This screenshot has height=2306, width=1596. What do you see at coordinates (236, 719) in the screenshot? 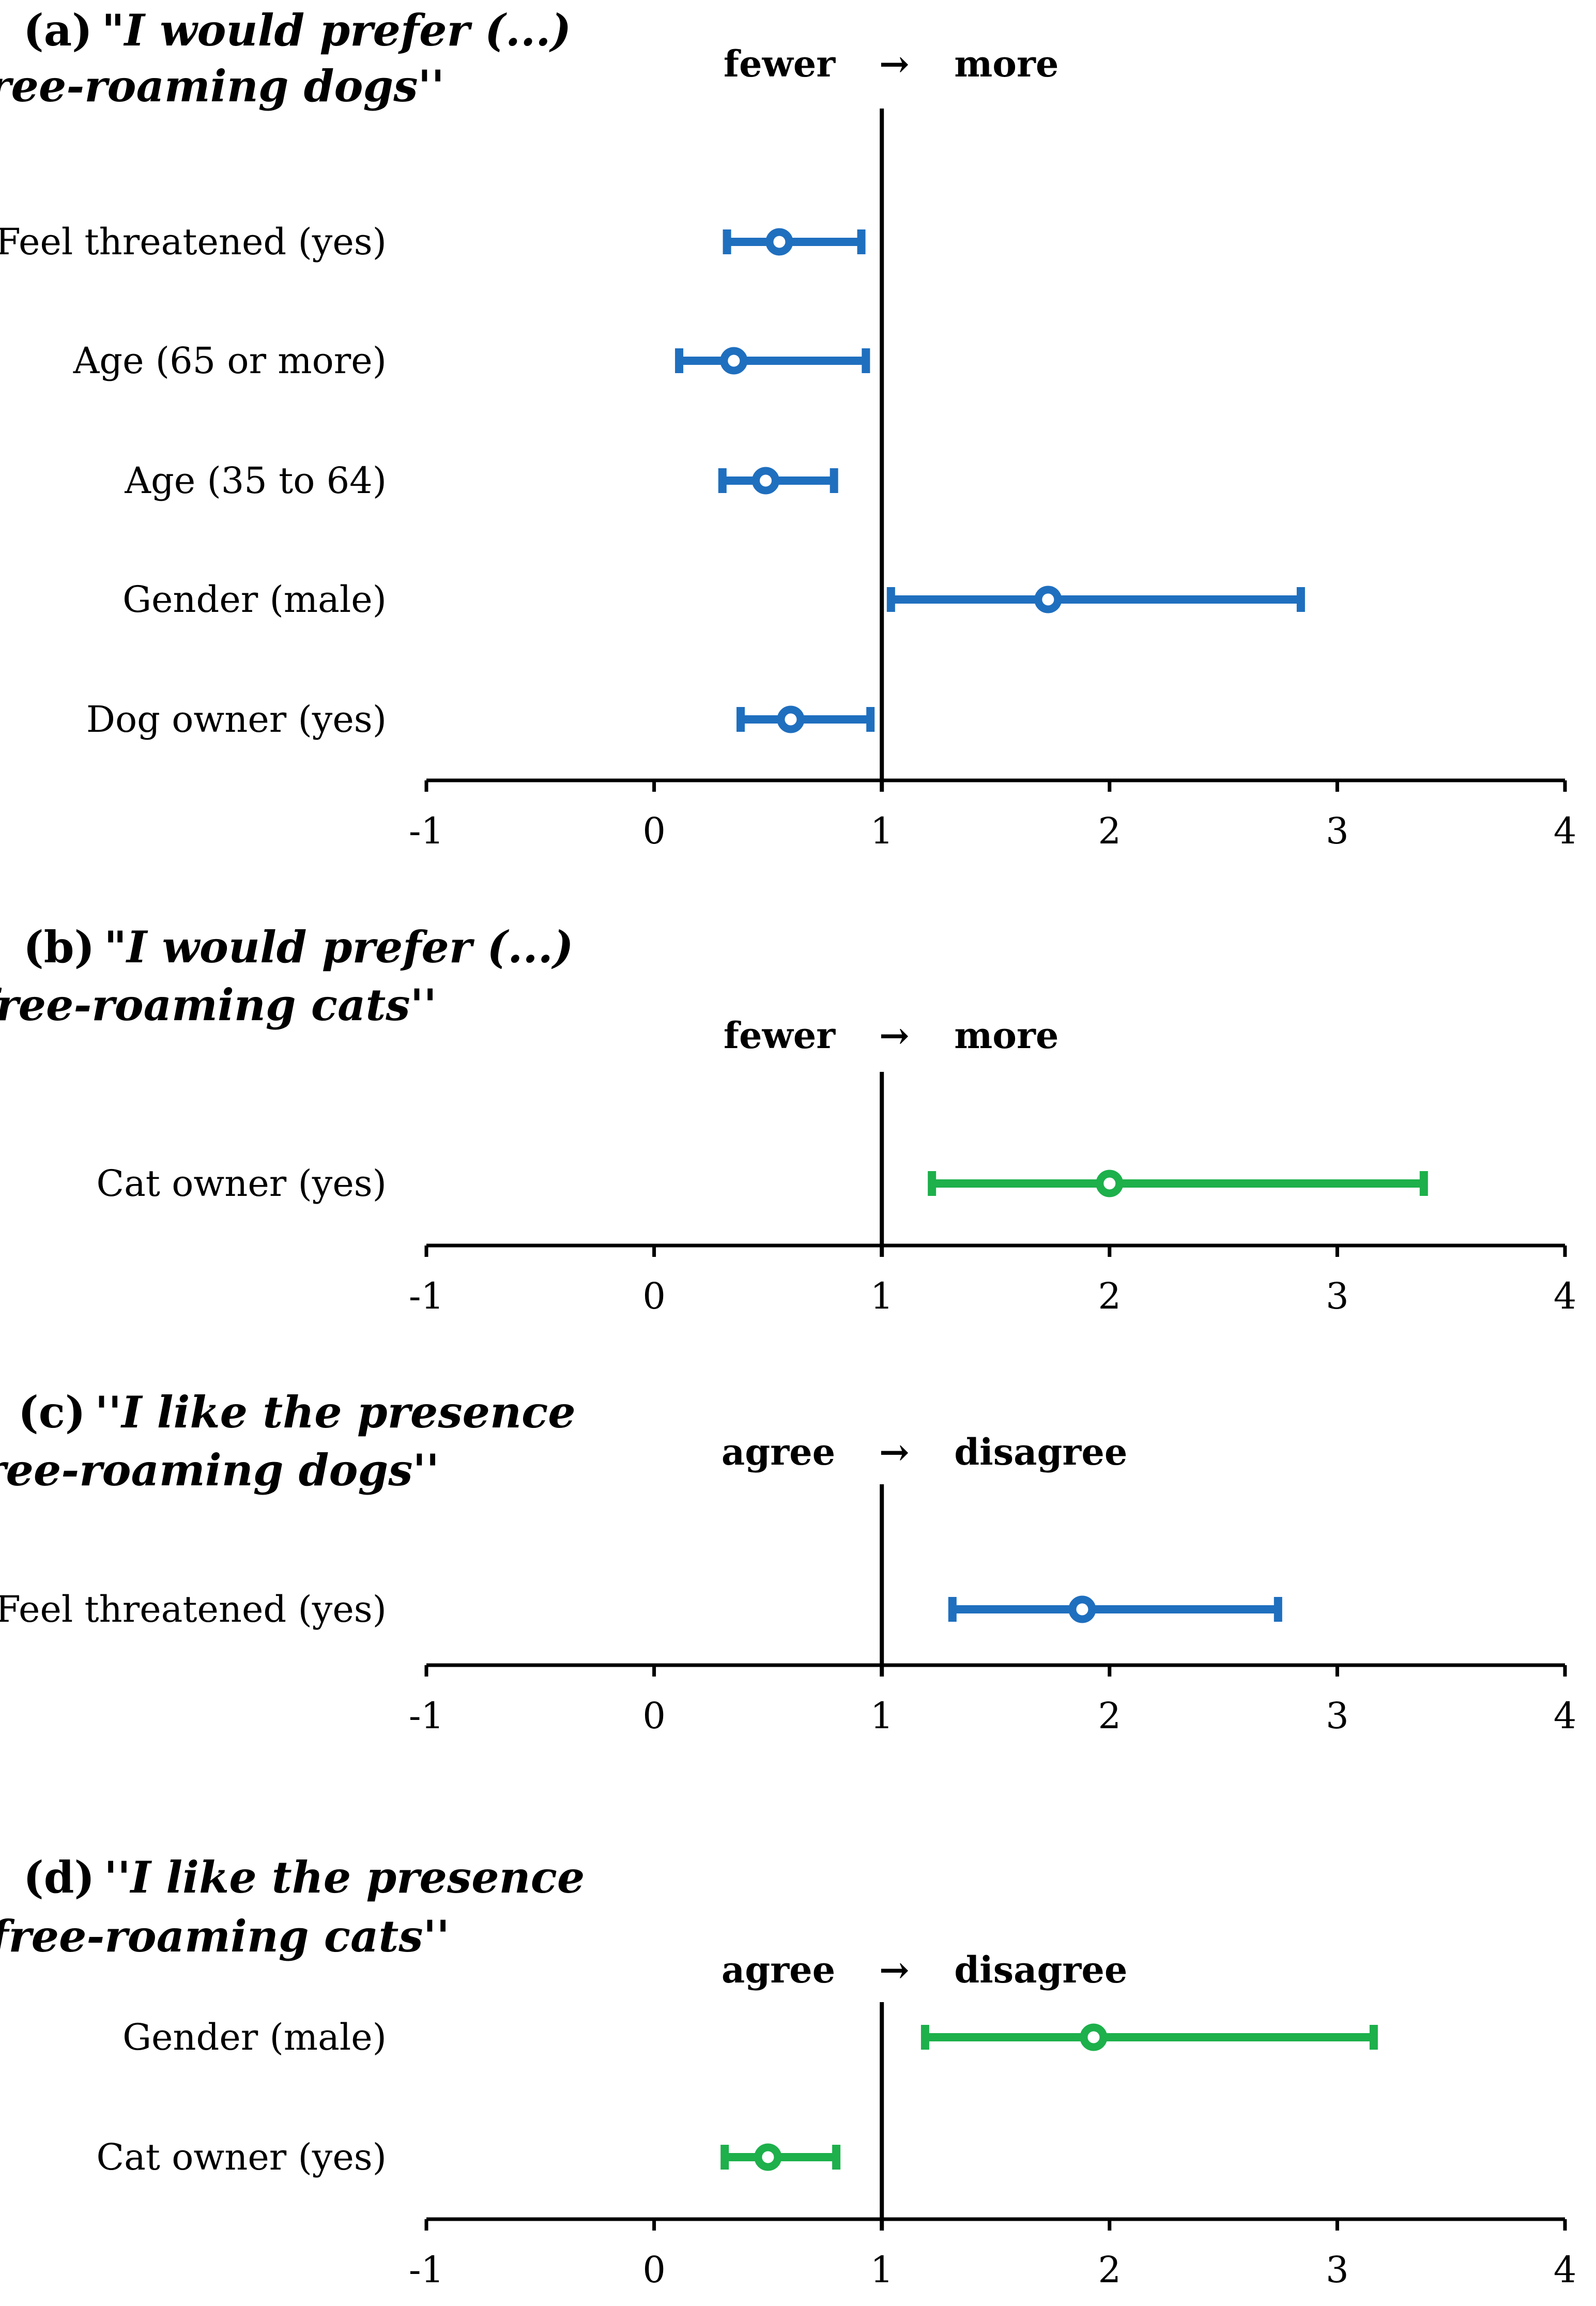
I see `row-label: Dog owner (yes)` at bounding box center [236, 719].